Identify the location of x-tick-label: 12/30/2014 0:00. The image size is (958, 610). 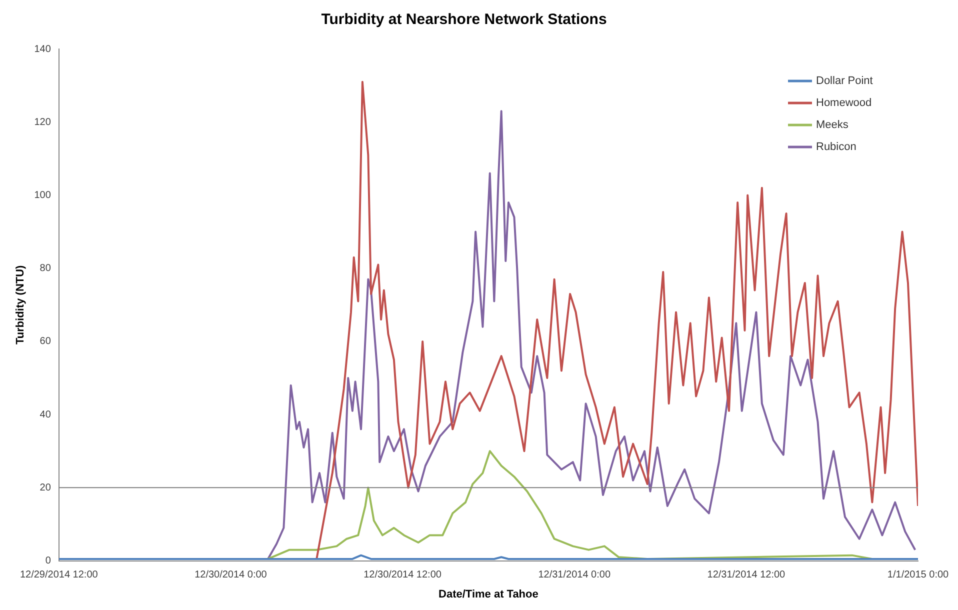
(231, 575).